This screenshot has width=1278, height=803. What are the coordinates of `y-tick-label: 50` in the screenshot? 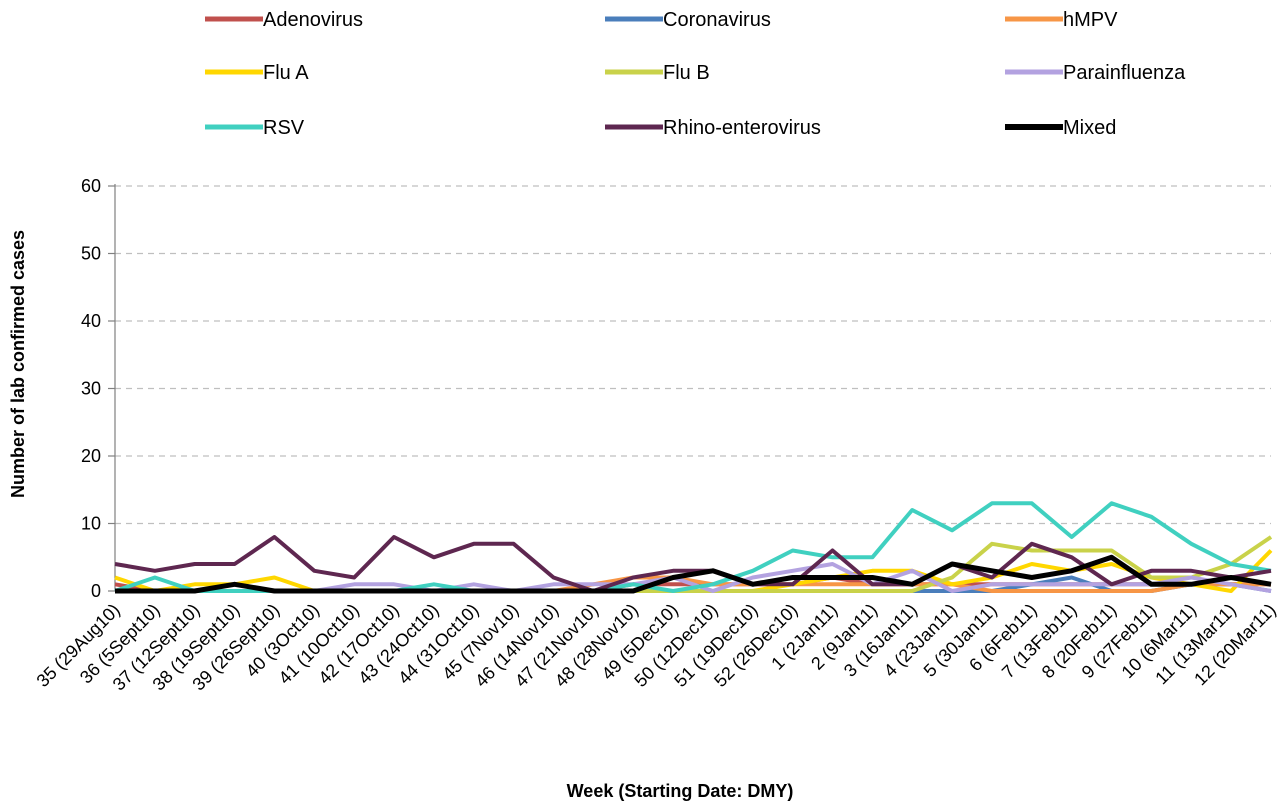 It's located at (91, 254).